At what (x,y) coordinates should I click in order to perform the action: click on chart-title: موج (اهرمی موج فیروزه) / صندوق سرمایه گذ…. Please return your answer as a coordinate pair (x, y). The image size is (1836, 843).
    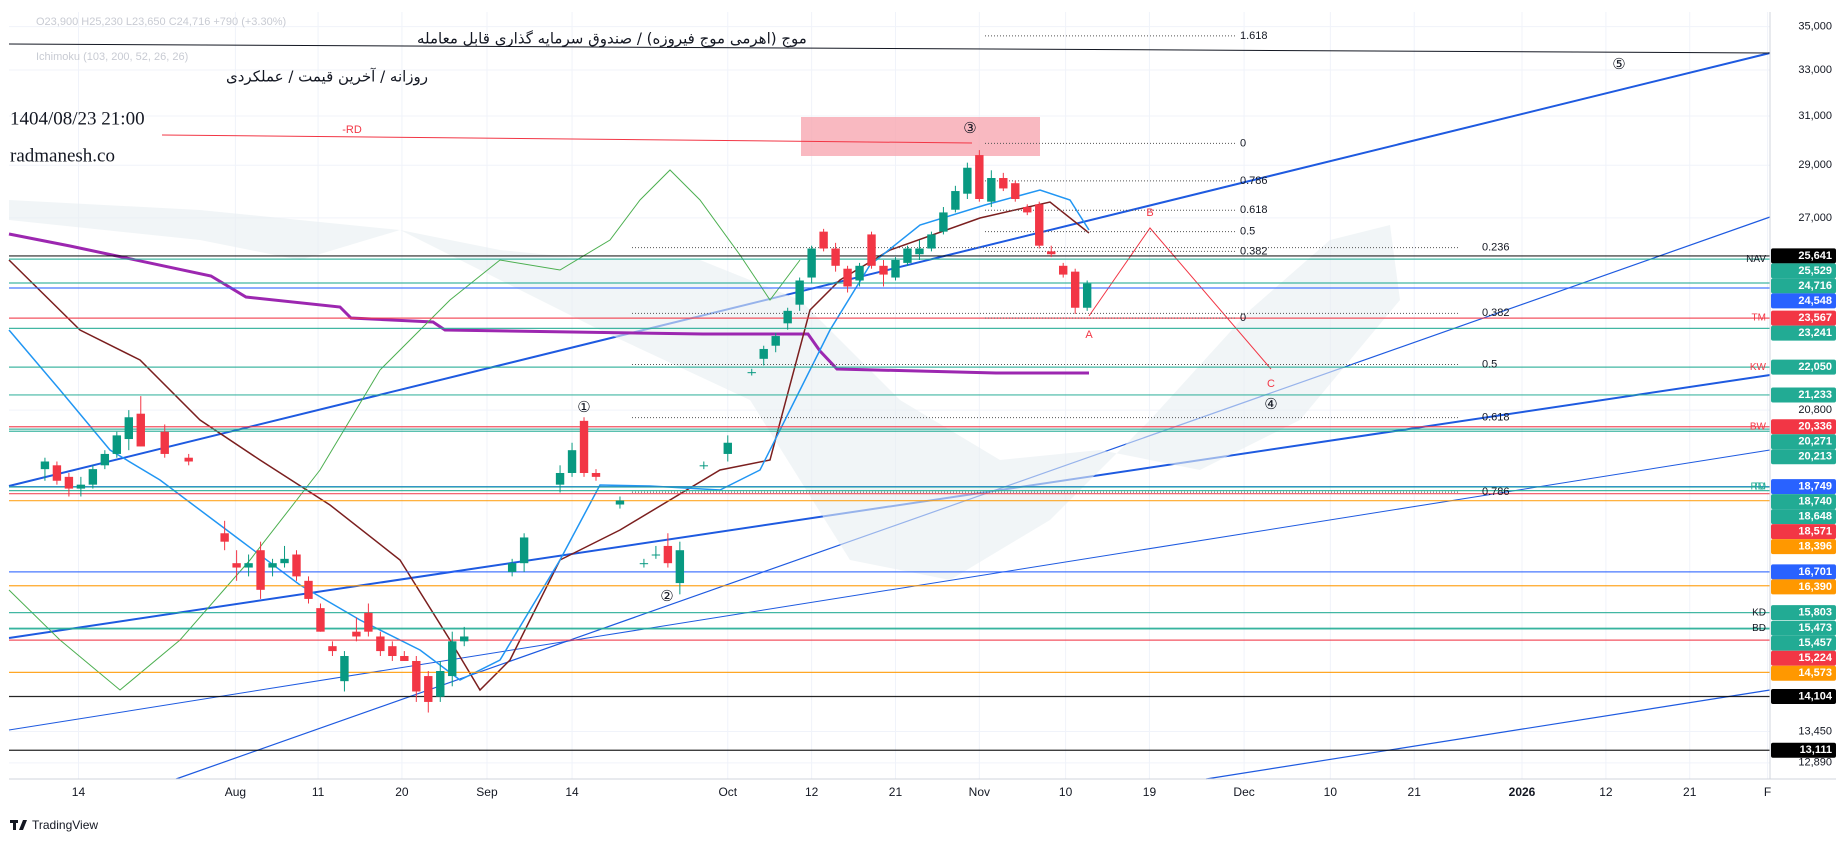
    Looking at the image, I should click on (612, 39).